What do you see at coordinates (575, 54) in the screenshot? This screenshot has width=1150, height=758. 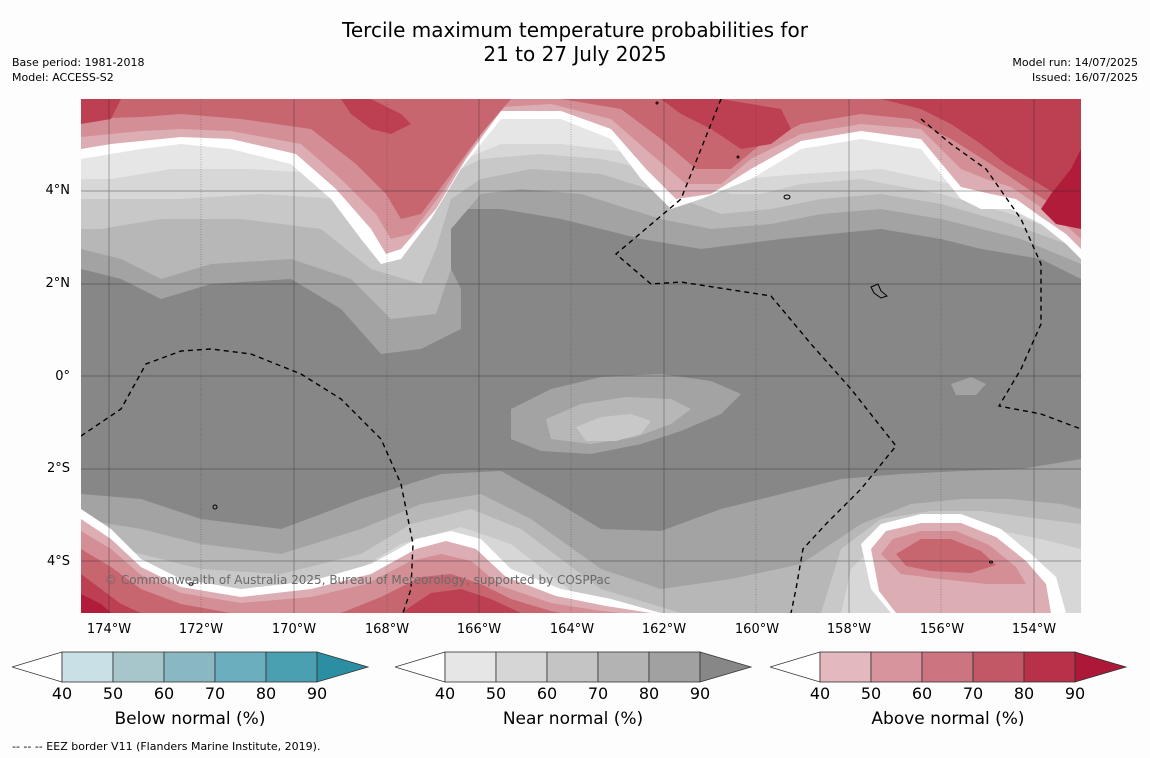 I see `title-line-2: 21 to 27 July 2025` at bounding box center [575, 54].